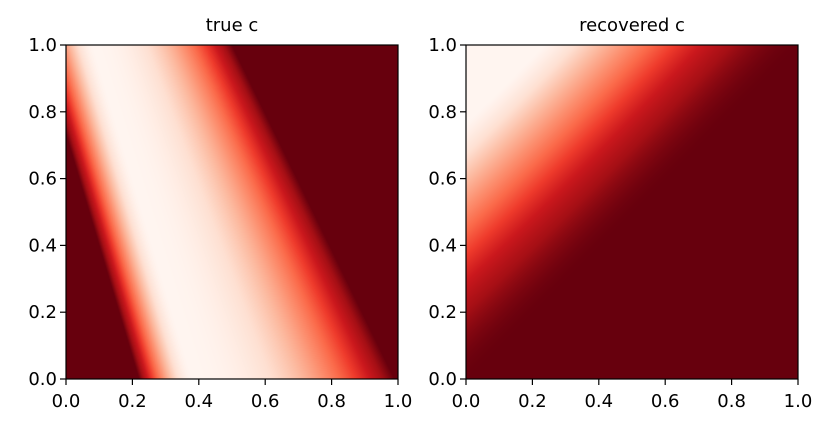  I want to click on true-c-ytick-label: 1.0, so click(42, 45).